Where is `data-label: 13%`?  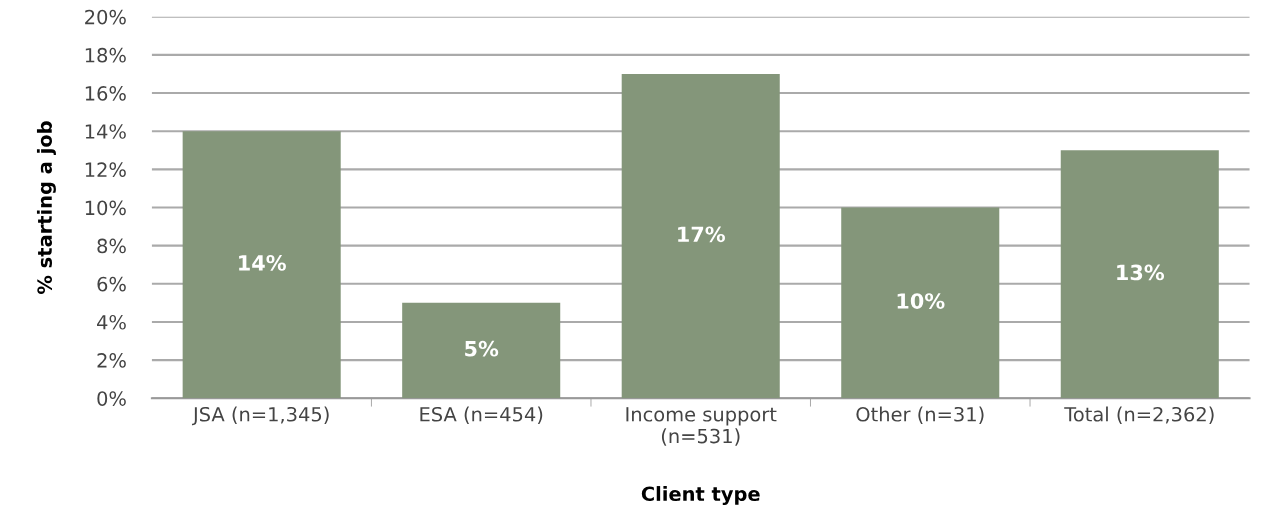
data-label: 13% is located at coordinates (1141, 272).